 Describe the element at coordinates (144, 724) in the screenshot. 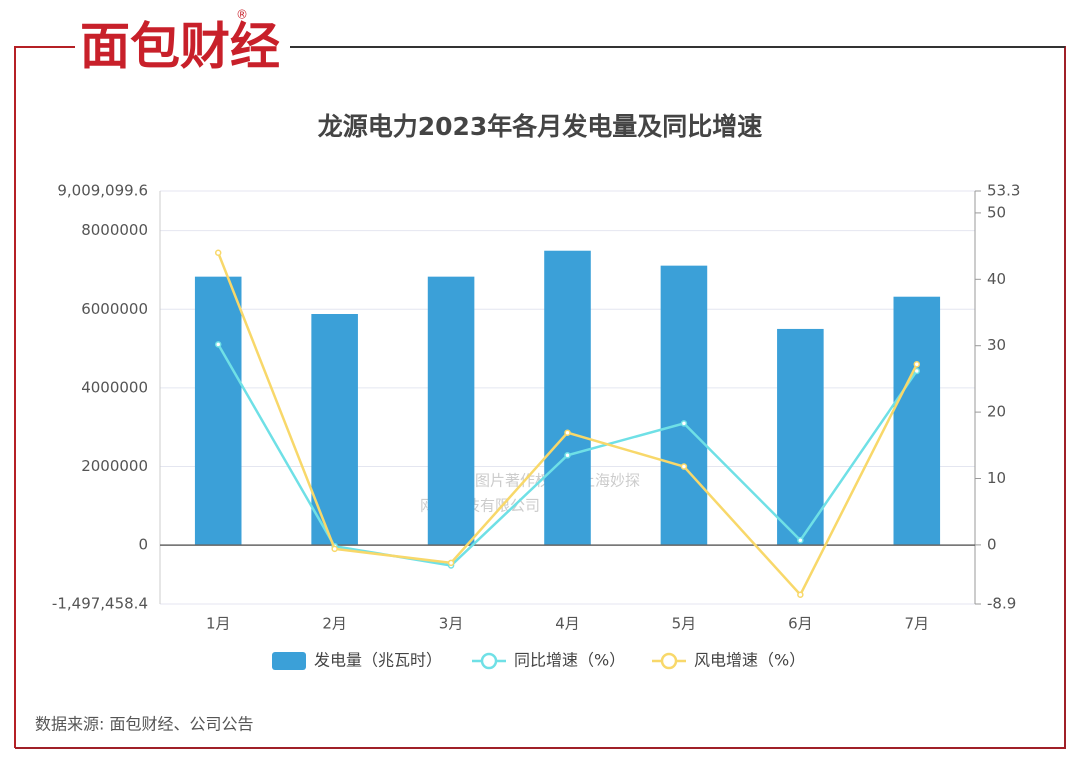

I see `source-note: 数据来源: 面包财经、公司公告` at that location.